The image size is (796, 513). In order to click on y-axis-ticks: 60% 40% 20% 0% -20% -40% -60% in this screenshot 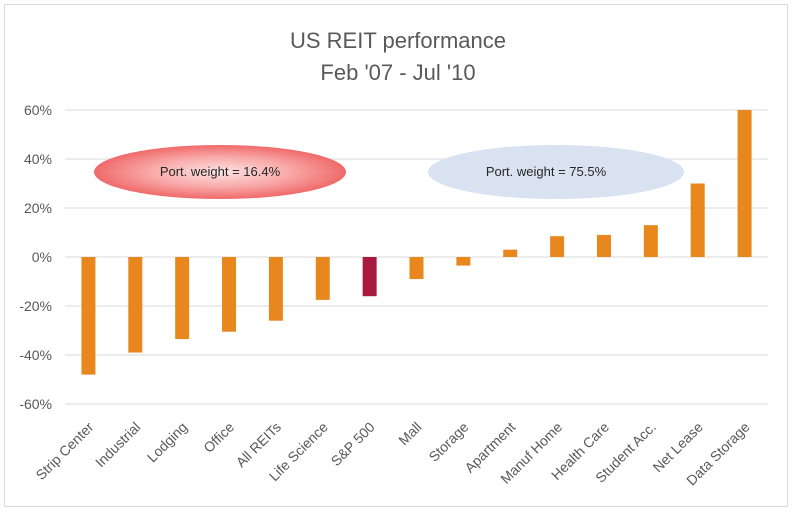, I will do `click(35, 257)`.